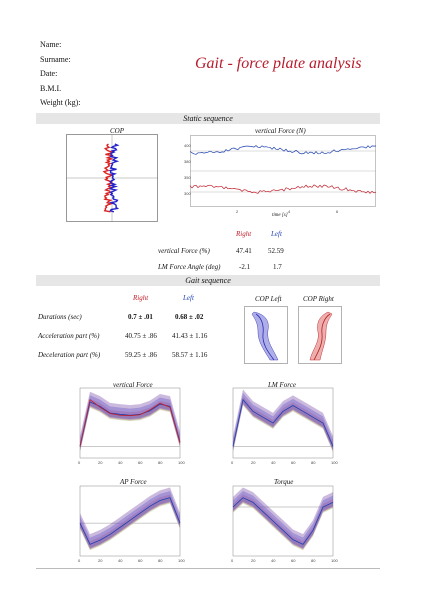 This screenshot has width=422, height=600. What do you see at coordinates (133, 482) in the screenshot?
I see `ap-force-title: AP Force` at bounding box center [133, 482].